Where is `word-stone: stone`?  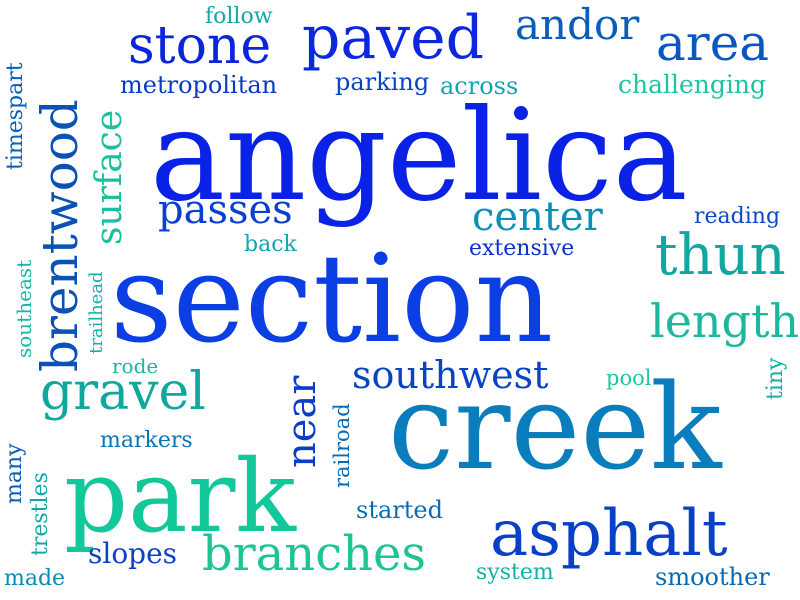 word-stone: stone is located at coordinates (200, 46).